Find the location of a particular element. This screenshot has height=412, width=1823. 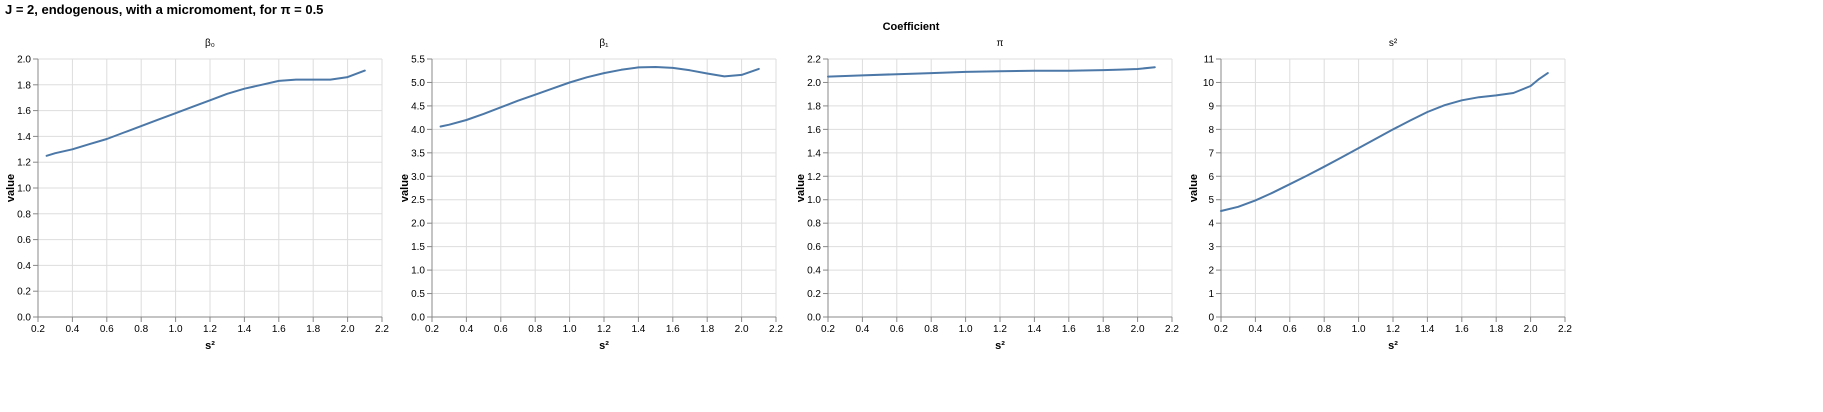

facet-header: Coefficient is located at coordinates (911, 27).